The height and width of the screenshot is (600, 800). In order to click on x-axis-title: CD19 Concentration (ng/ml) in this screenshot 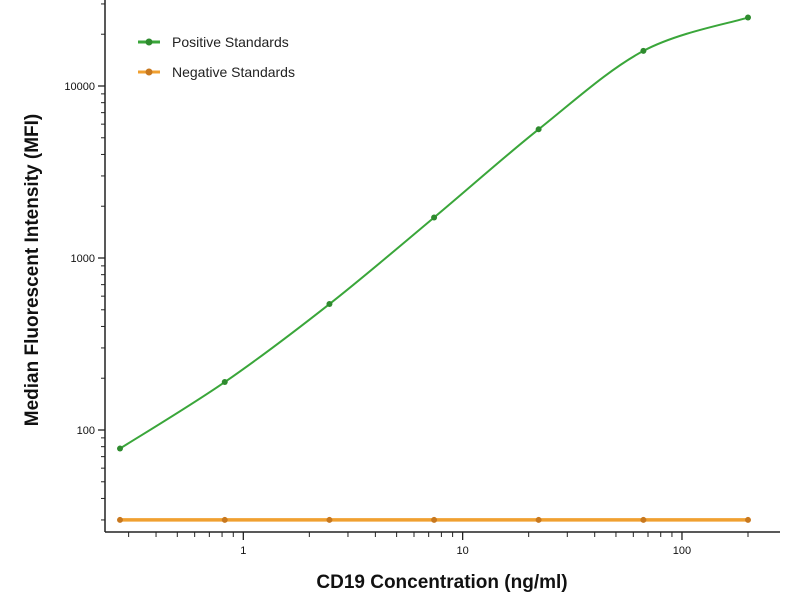, I will do `click(441, 582)`.